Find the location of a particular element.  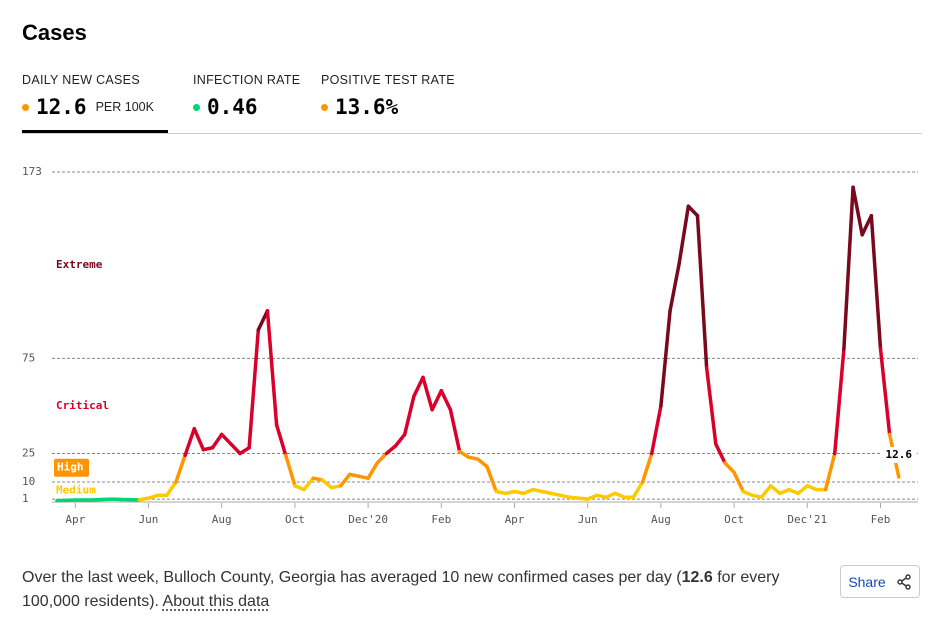

metric-tab: DAILY NEW CASES 12.6 PER 100K is located at coordinates (88, 96).